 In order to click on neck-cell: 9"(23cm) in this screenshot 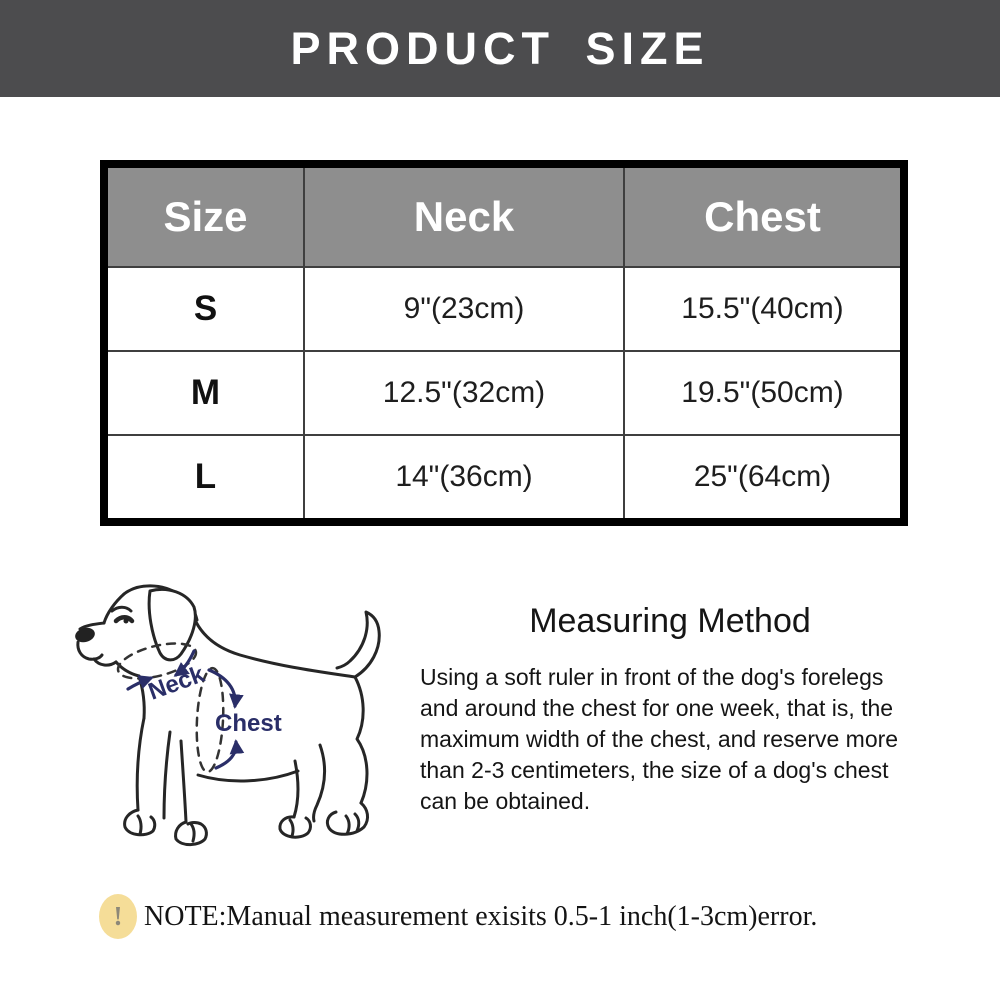, I will do `click(464, 309)`.